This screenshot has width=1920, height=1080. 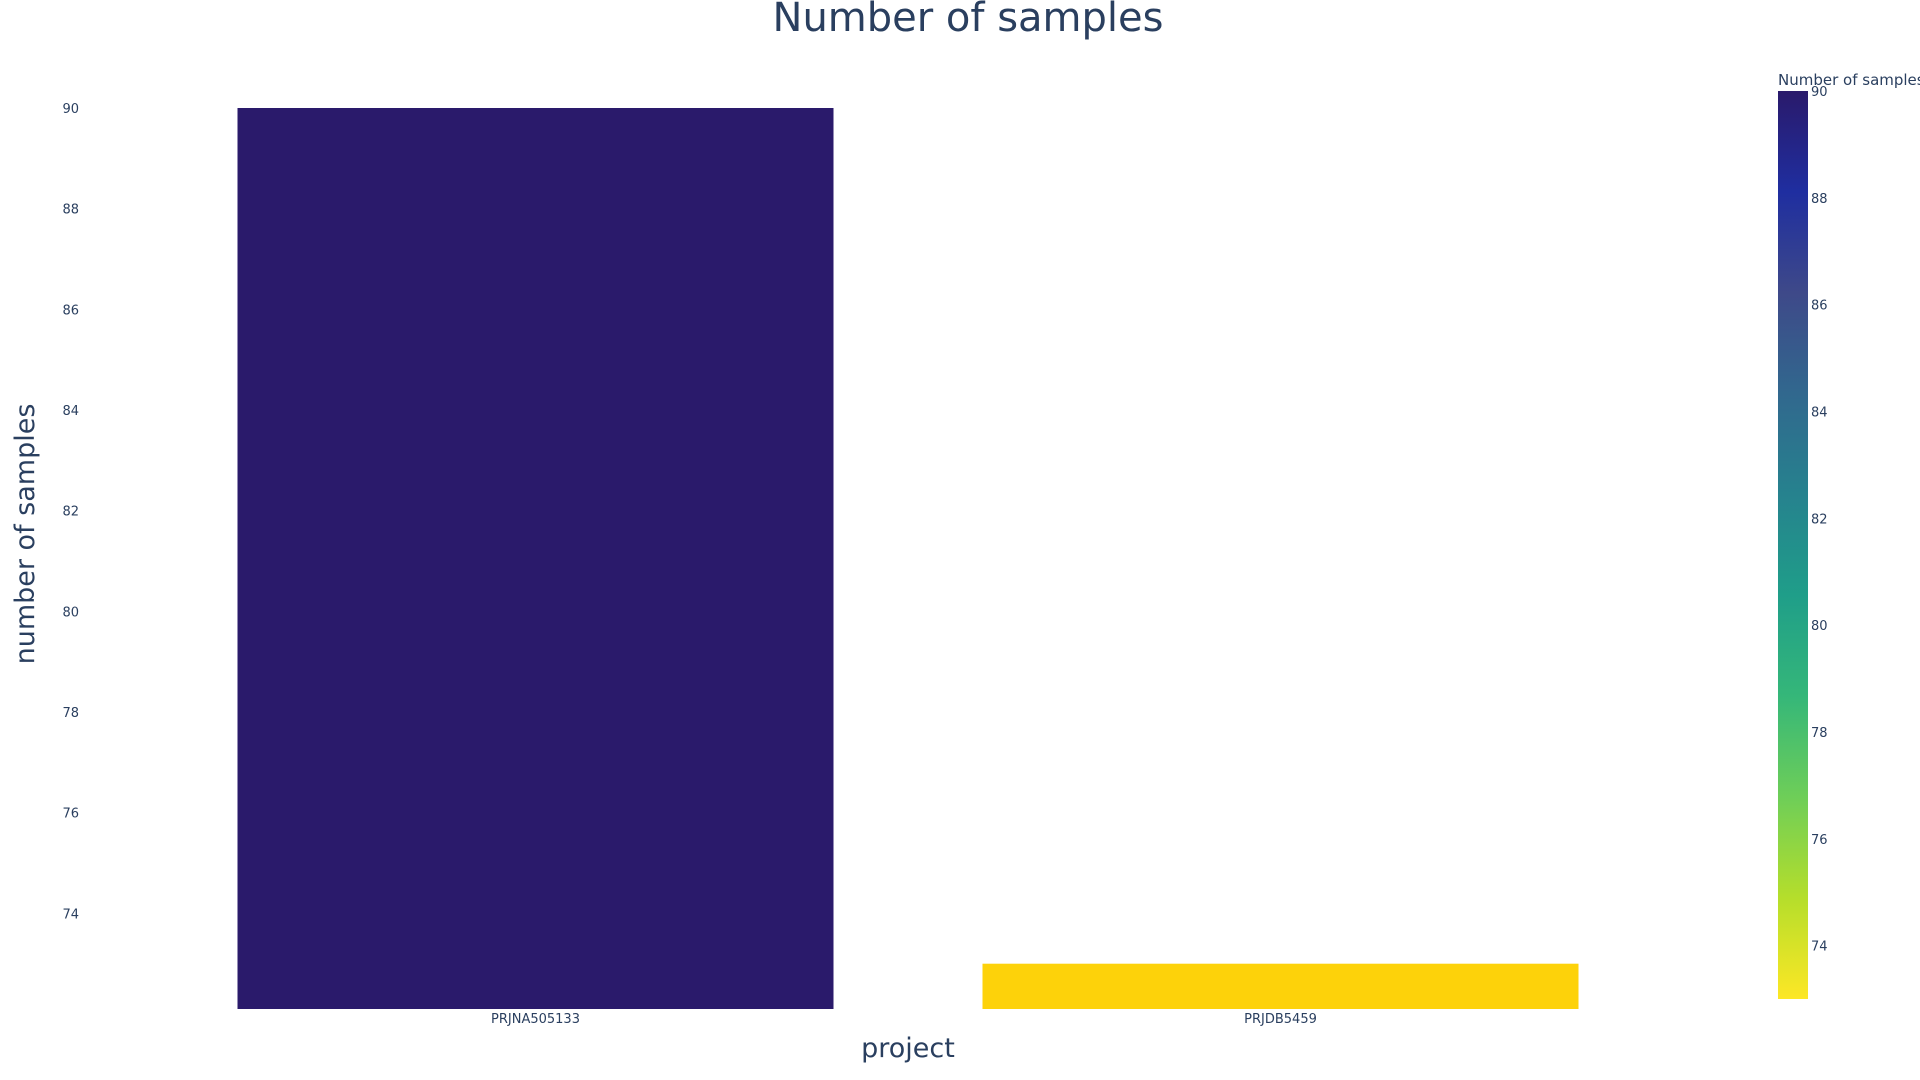 What do you see at coordinates (1819, 947) in the screenshot?
I see `colorbar-tick-label: 74` at bounding box center [1819, 947].